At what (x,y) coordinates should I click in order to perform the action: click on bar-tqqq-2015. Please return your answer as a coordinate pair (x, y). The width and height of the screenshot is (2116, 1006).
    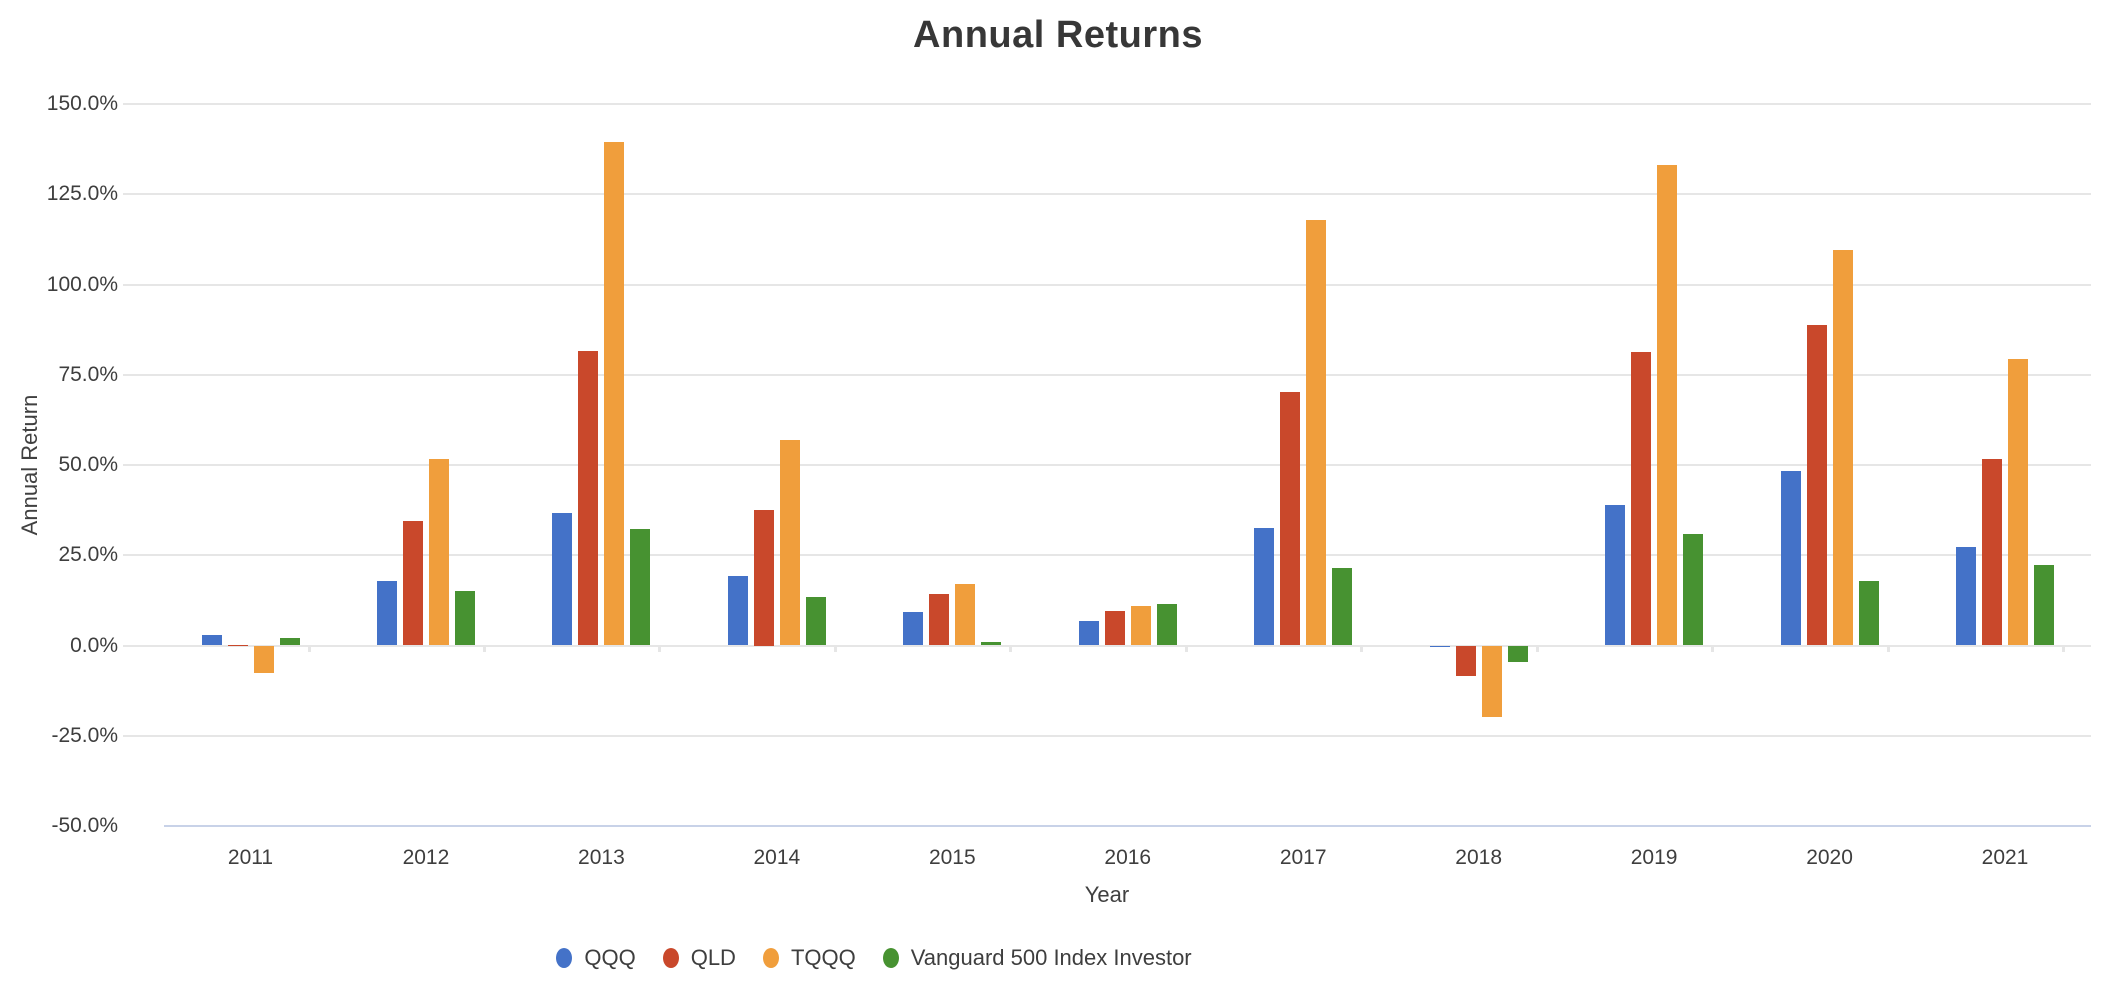
    Looking at the image, I should click on (965, 615).